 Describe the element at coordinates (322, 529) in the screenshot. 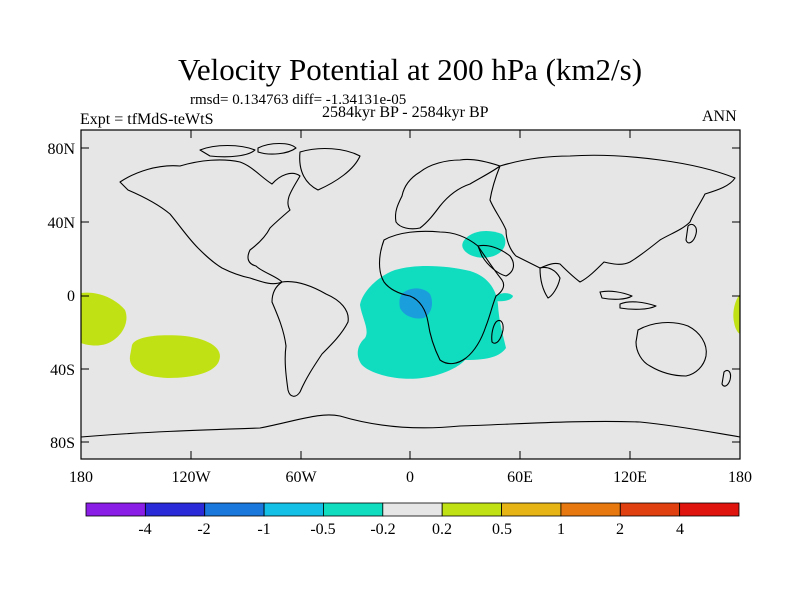

I see `colorbar-label: -0.5` at that location.